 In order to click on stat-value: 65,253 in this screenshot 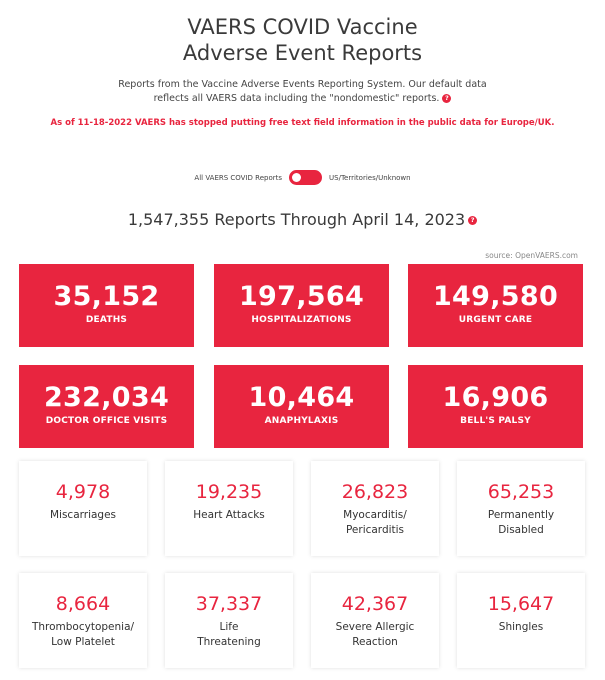, I will do `click(521, 492)`.